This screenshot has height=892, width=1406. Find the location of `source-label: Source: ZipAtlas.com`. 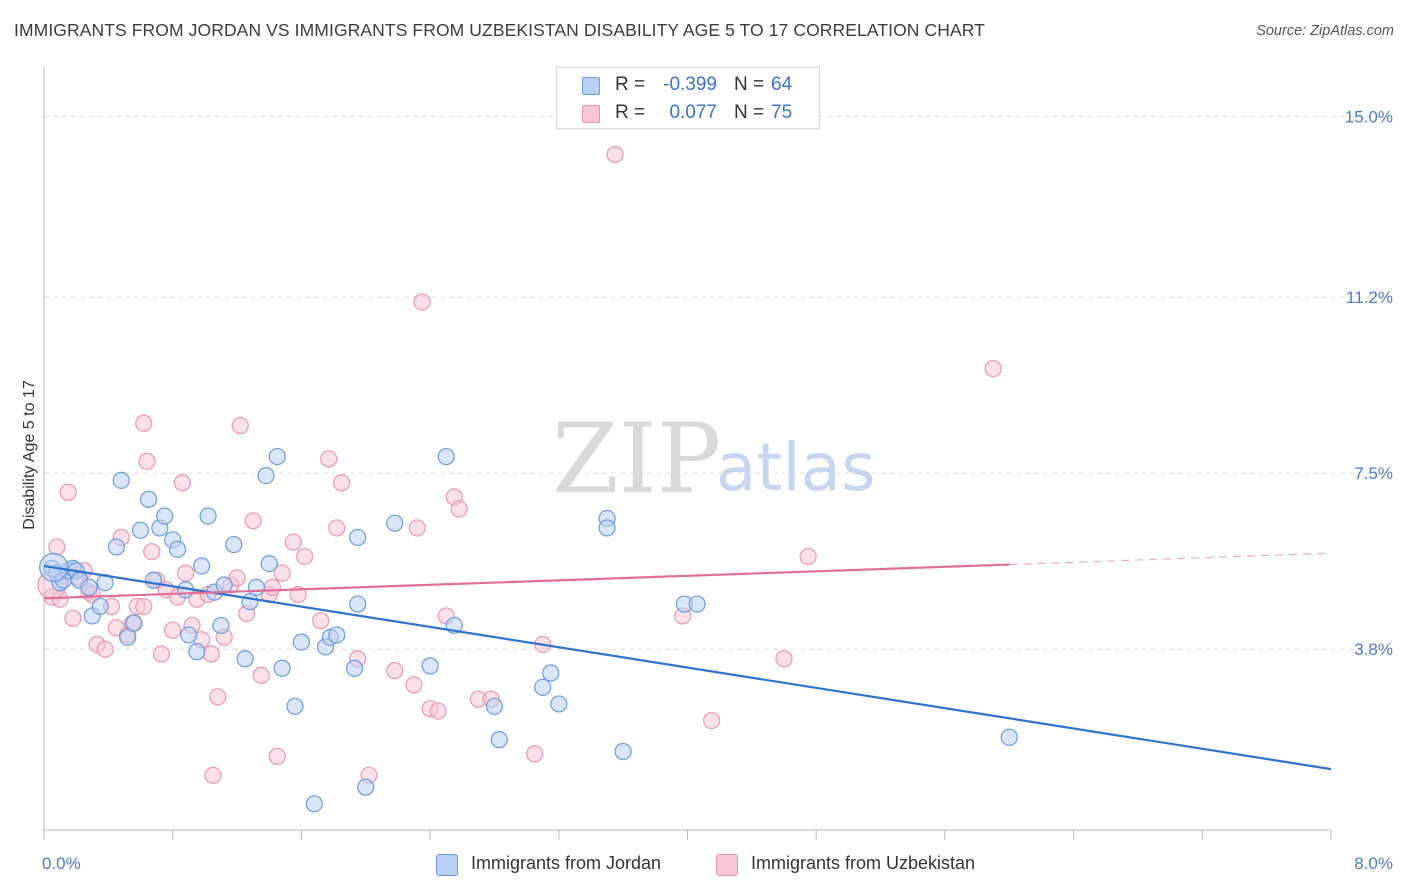

source-label: Source: ZipAtlas.com is located at coordinates (1325, 31).